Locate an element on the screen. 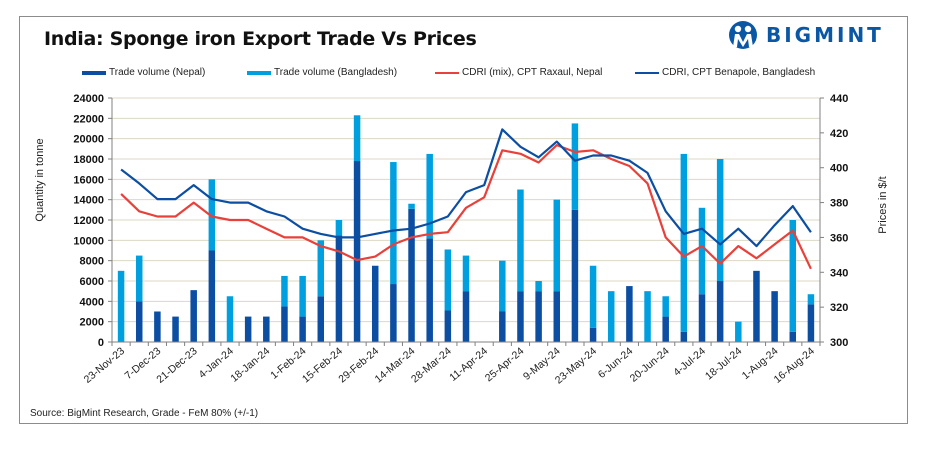 The image size is (925, 449). y-tick-label: 2000 is located at coordinates (92, 323).